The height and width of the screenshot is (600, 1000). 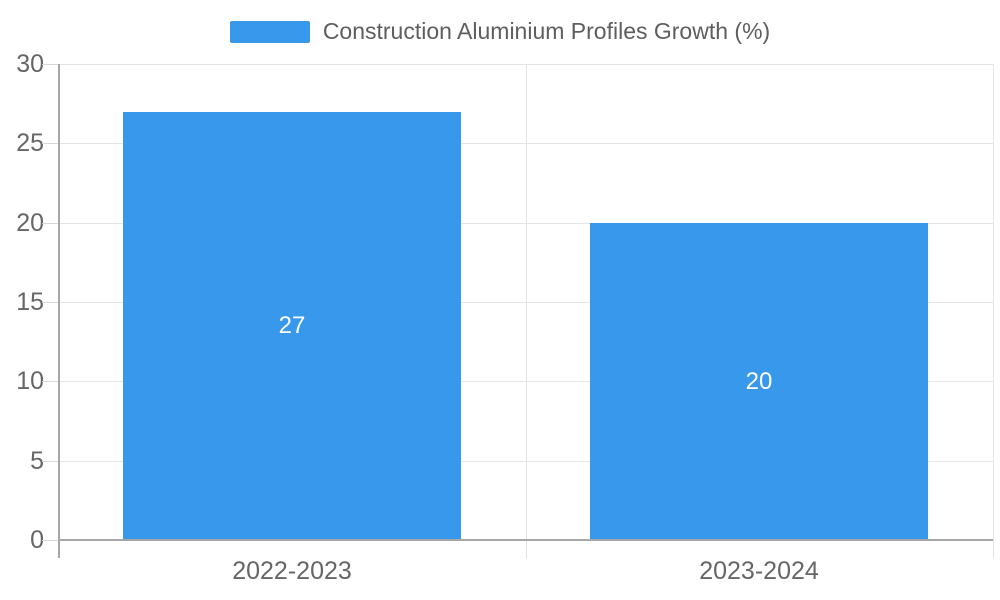 I want to click on legend-swatch, so click(x=269, y=31).